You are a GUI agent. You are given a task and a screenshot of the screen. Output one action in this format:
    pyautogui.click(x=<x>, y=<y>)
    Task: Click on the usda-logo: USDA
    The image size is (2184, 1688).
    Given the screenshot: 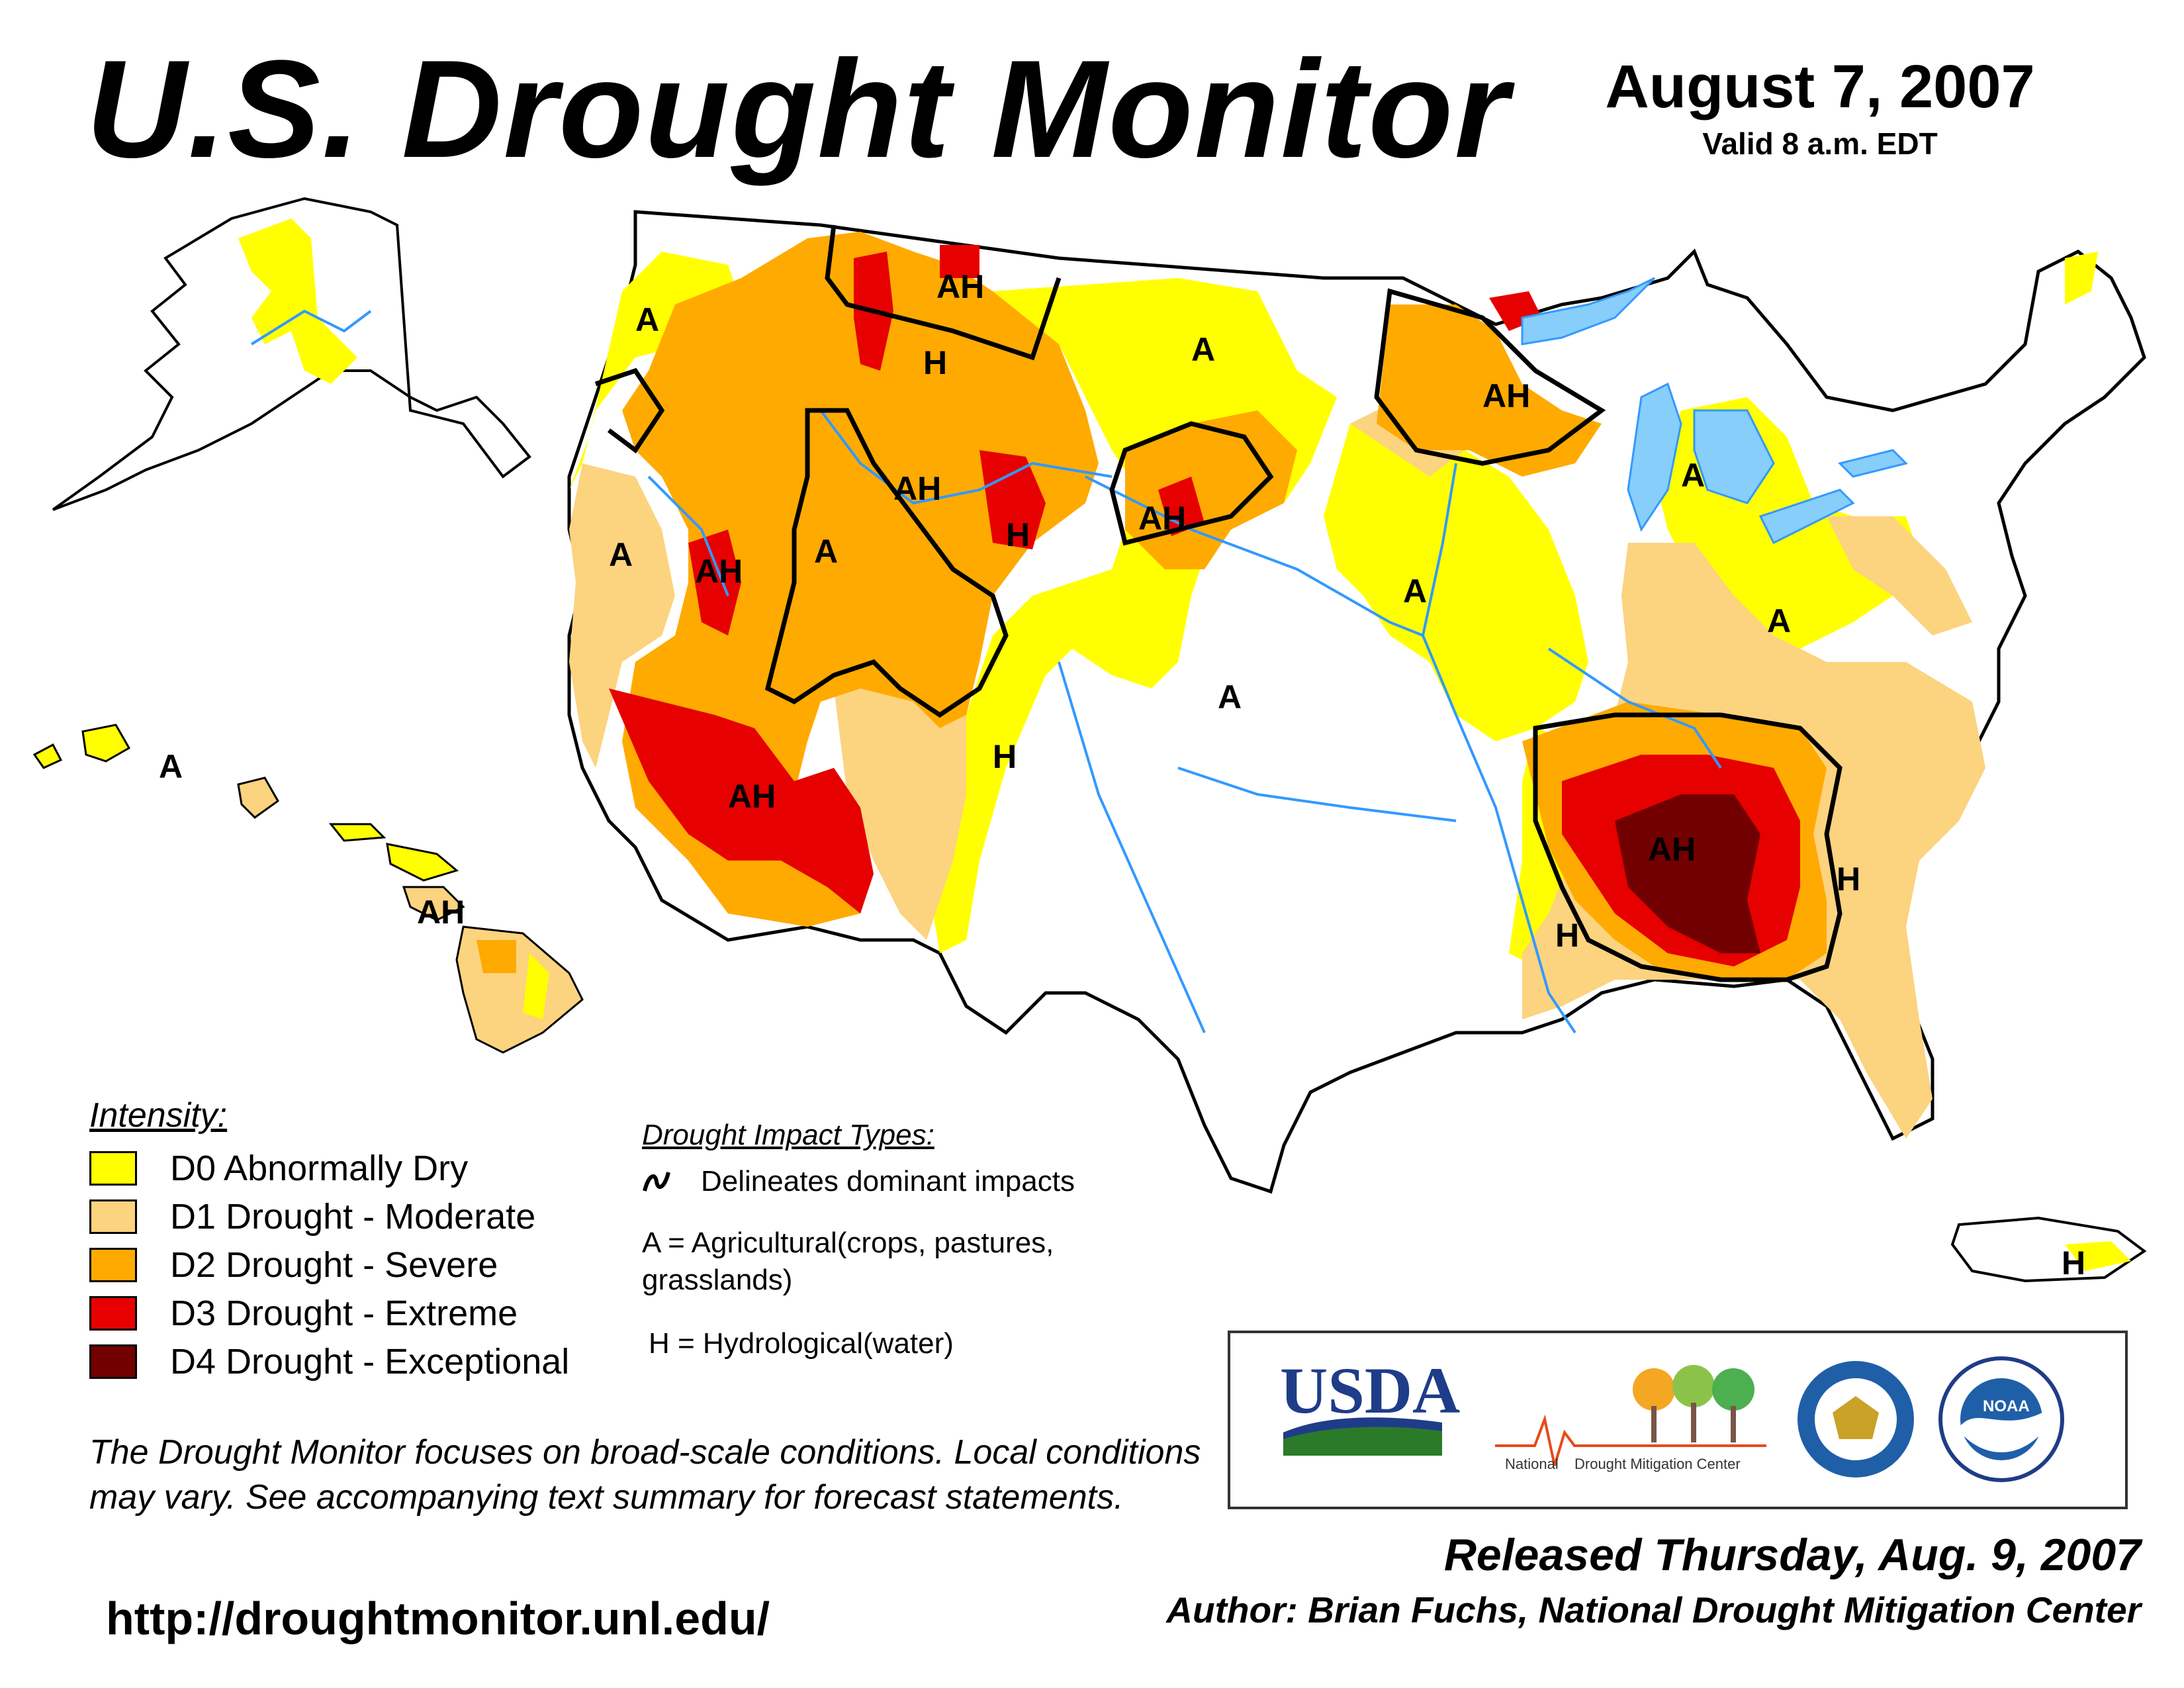 What is the action you would take?
    pyautogui.click(x=1370, y=1405)
    